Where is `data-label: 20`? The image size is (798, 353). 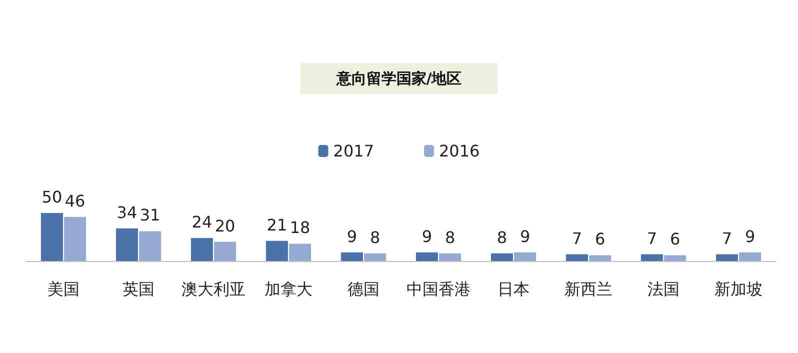
data-label: 20 is located at coordinates (225, 226).